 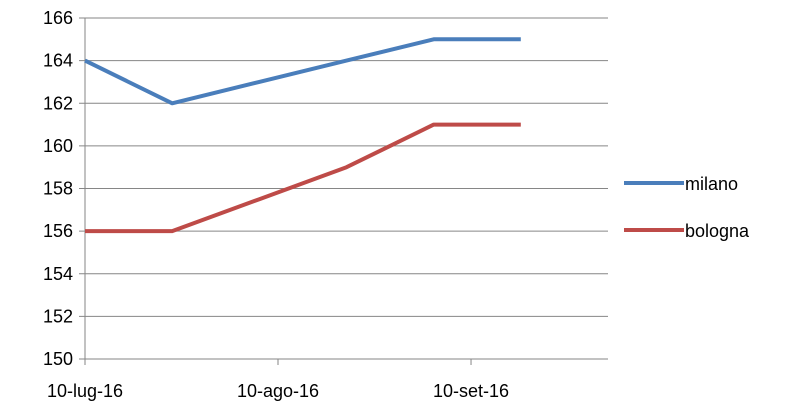 I want to click on x-axis-tick-labels: 10-lug-16 10-ago-16 10-set-16, so click(x=278, y=380).